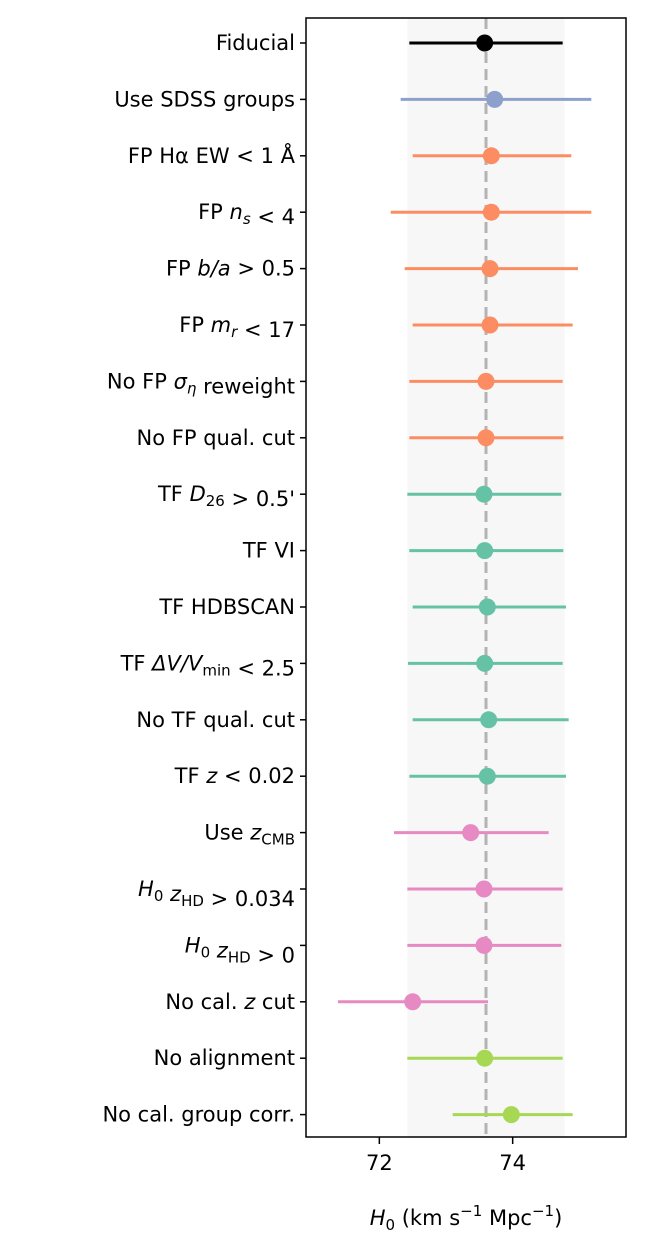 The width and height of the screenshot is (647, 1253). I want to click on row-6: No FP ση reweight, so click(335, 383).